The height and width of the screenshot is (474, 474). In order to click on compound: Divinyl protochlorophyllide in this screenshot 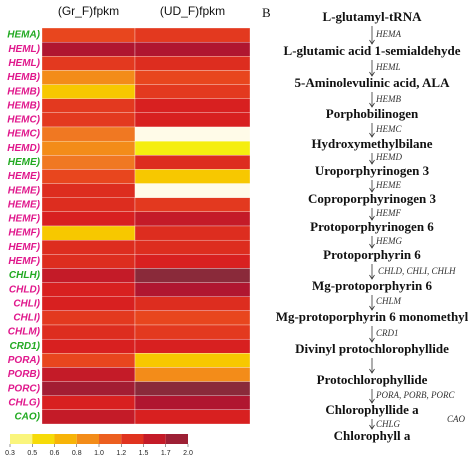, I will do `click(372, 348)`.